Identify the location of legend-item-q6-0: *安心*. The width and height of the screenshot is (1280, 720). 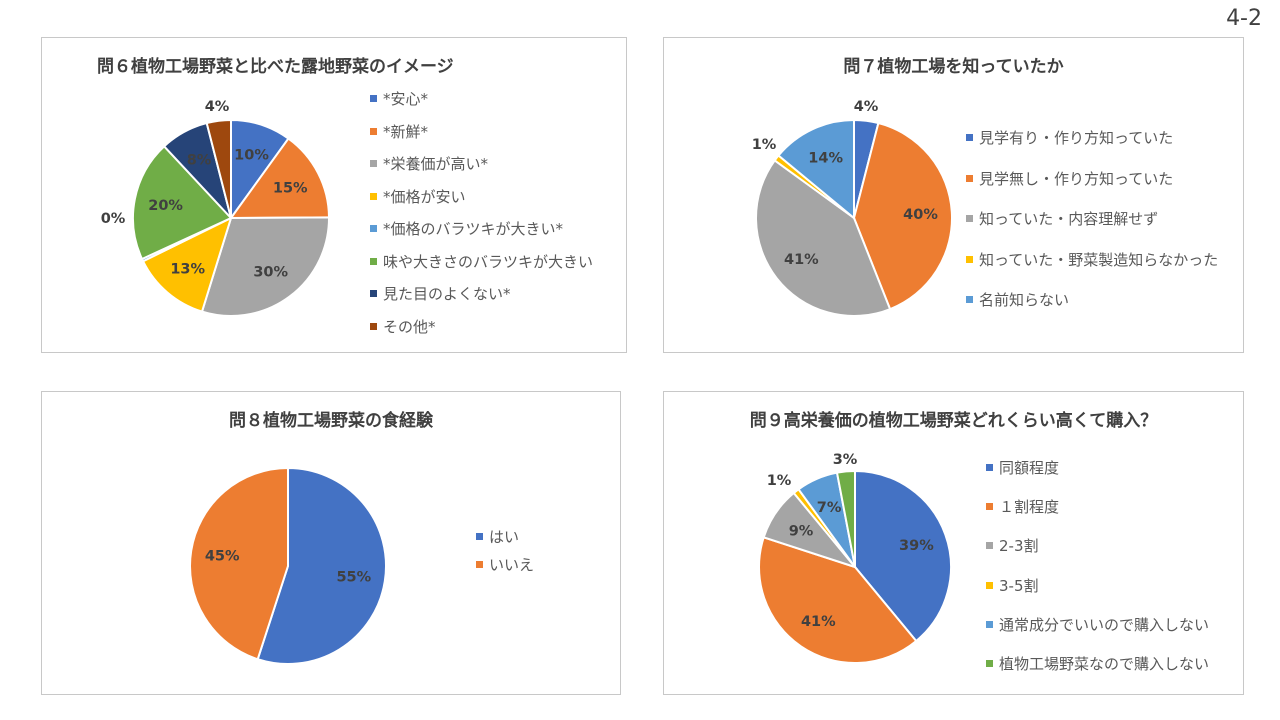
(399, 99).